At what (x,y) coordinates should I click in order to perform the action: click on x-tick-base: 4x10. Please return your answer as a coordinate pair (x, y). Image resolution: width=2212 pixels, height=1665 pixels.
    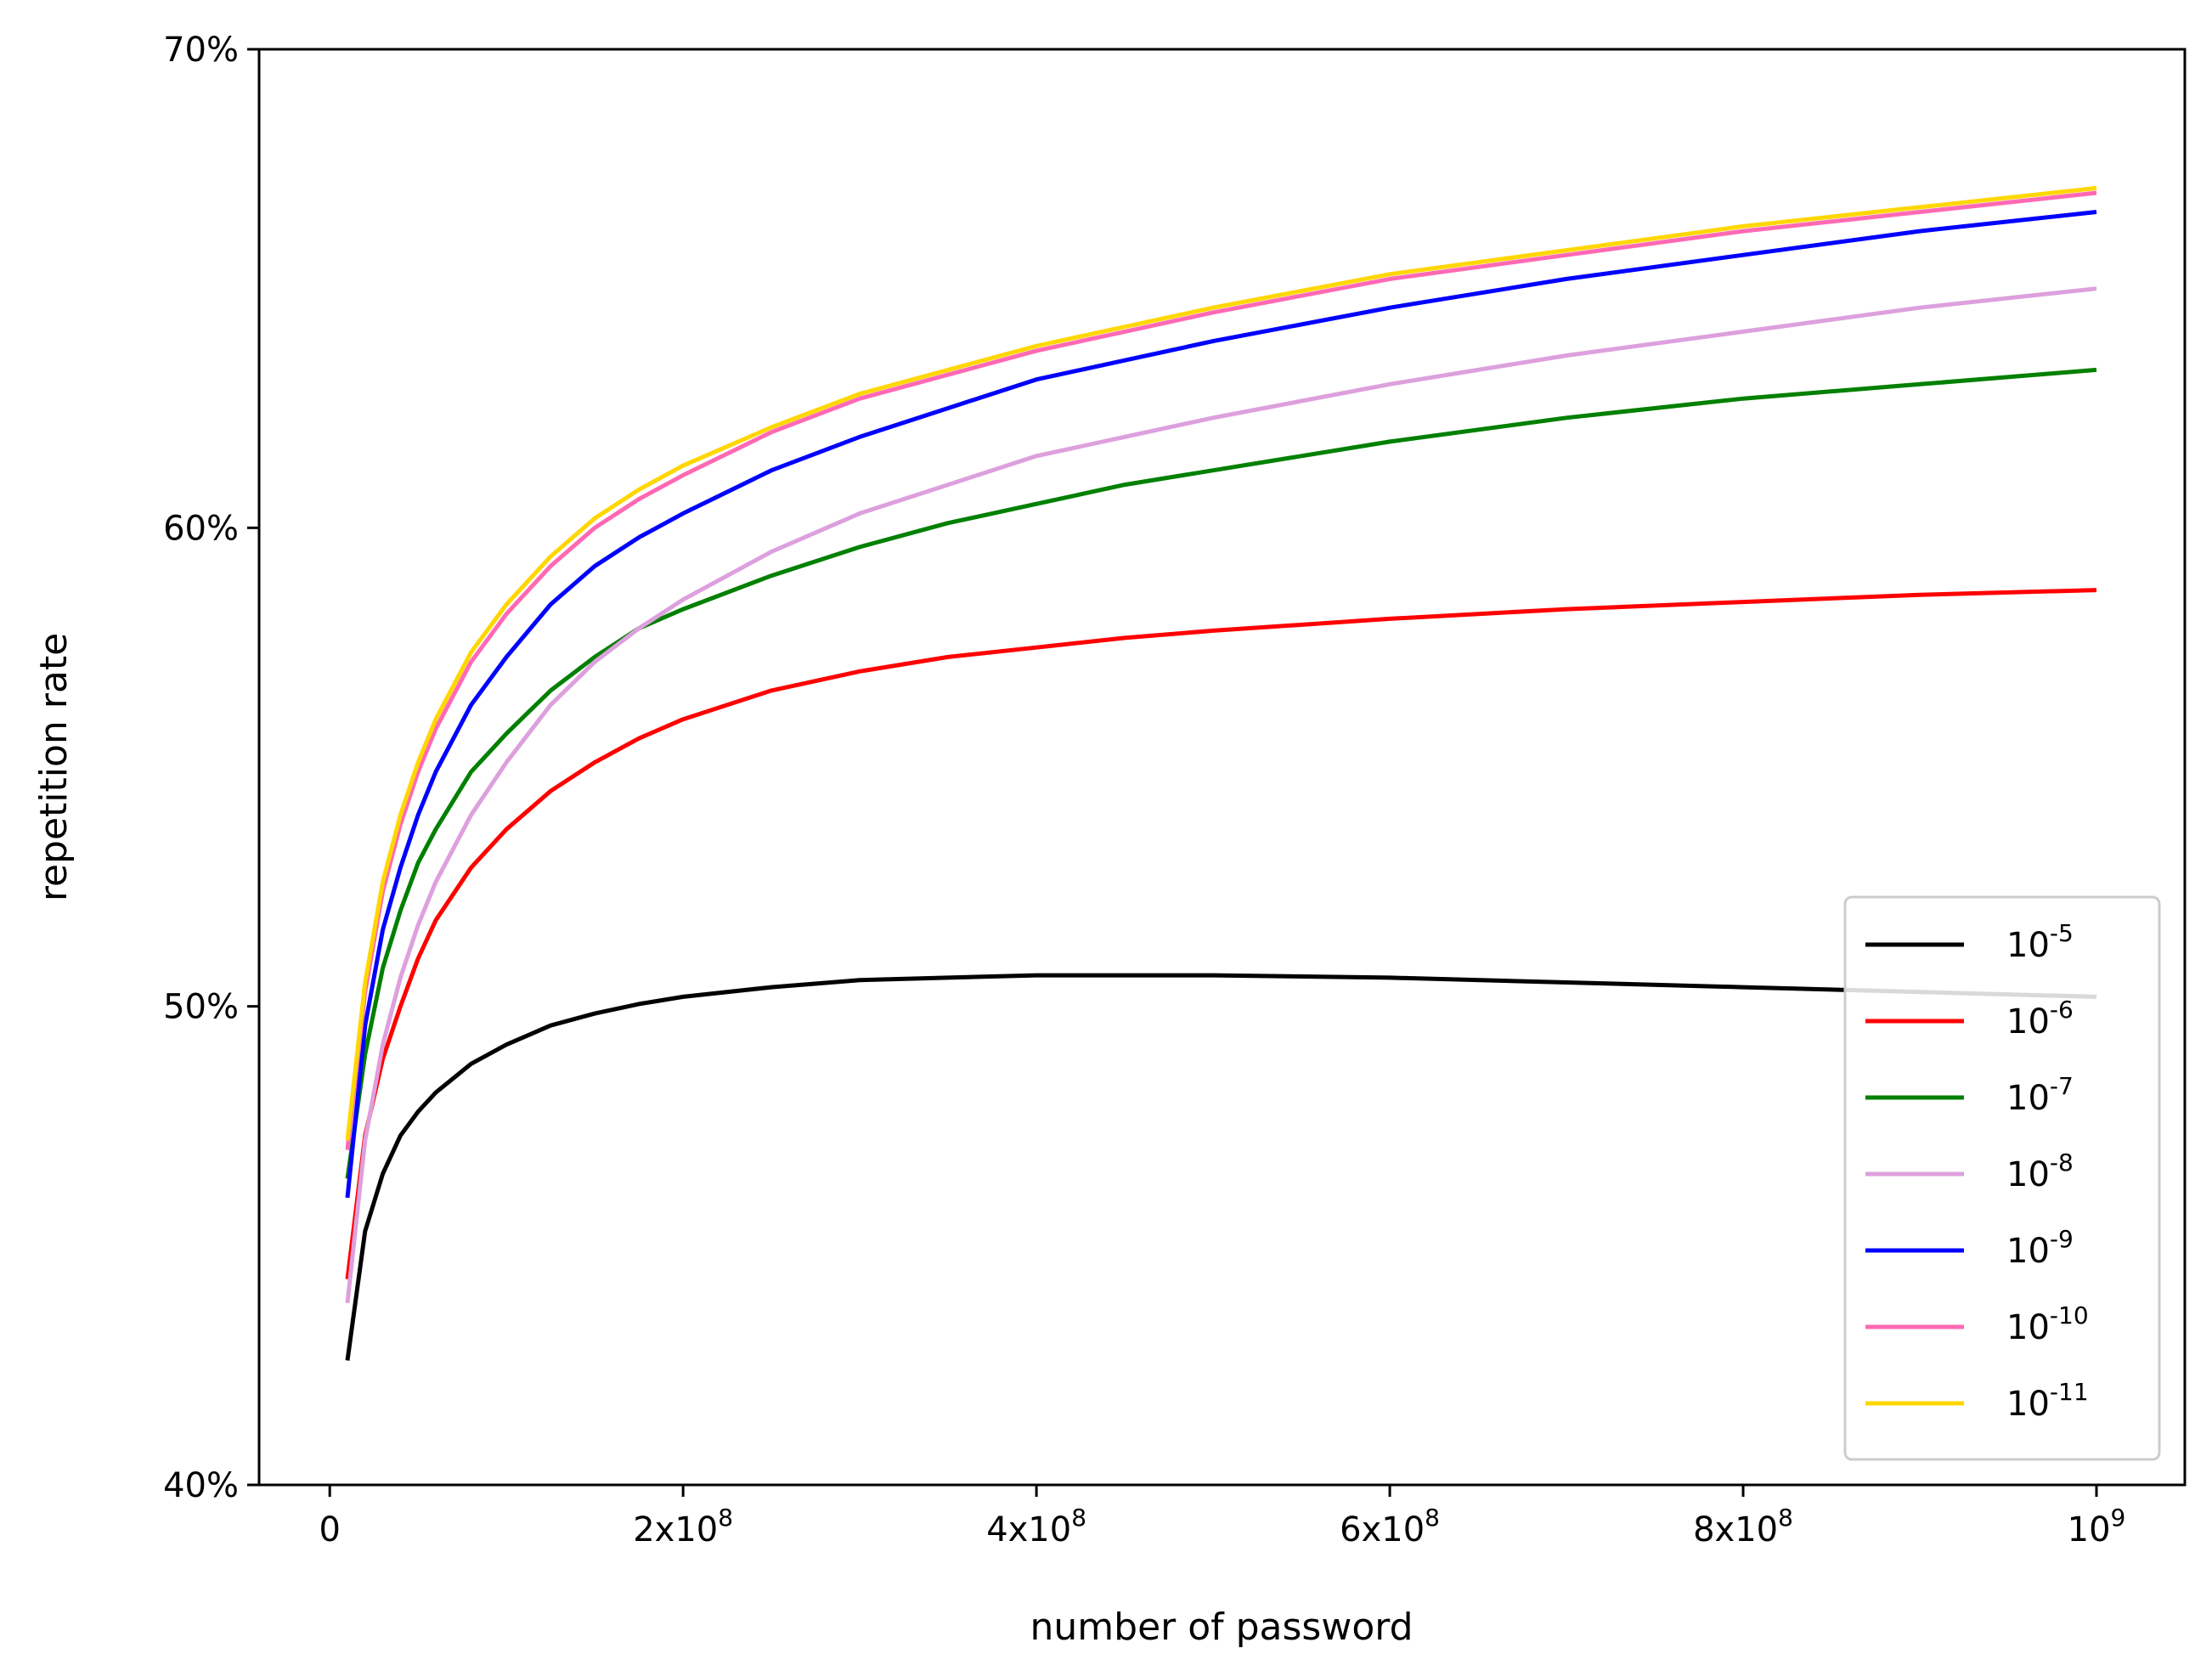
    Looking at the image, I should click on (1028, 1529).